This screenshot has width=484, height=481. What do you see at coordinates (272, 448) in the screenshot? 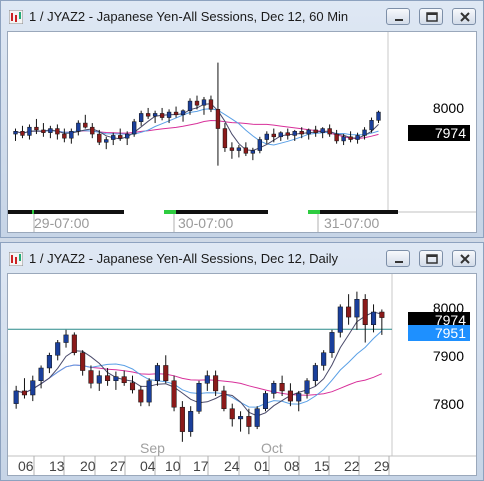
I see `month-label: Oct` at bounding box center [272, 448].